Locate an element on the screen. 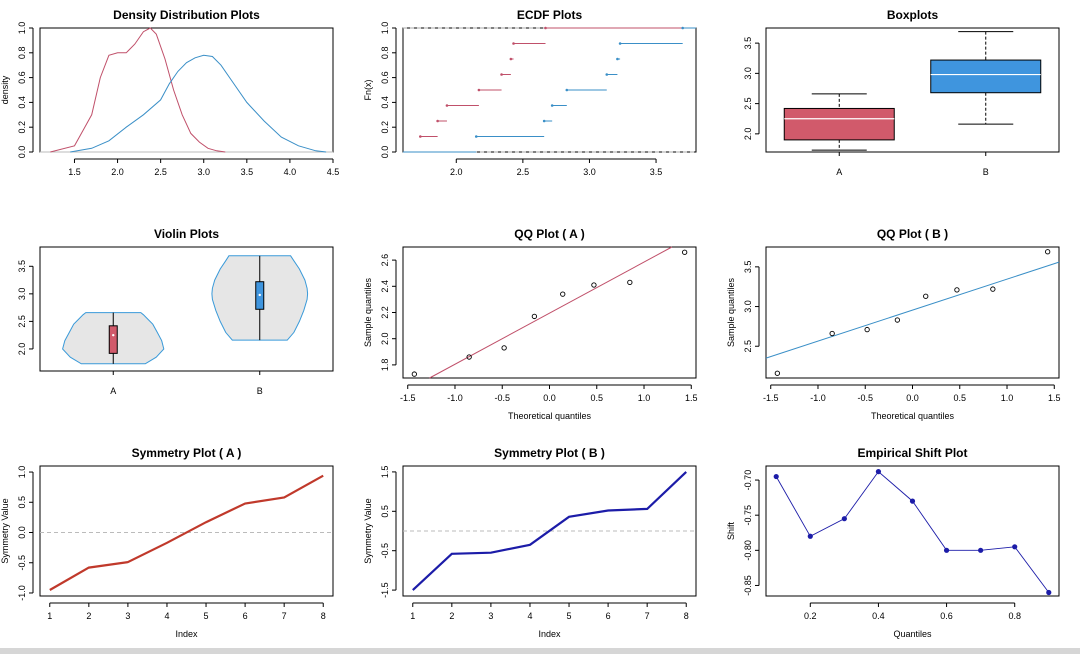 The width and height of the screenshot is (1080, 654). panel-boxplots: Boxplots A B 2.0 2.5 3.0 3.5 is located at coordinates (901, 92).